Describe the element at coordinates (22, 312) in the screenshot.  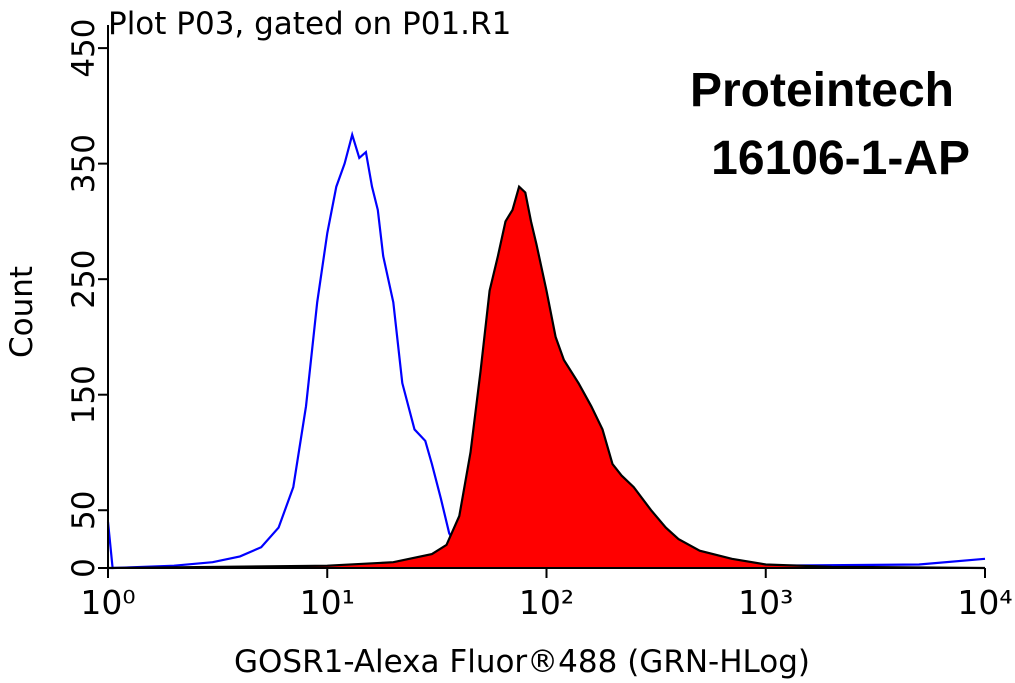
I see `y-axis-label: Count` at that location.